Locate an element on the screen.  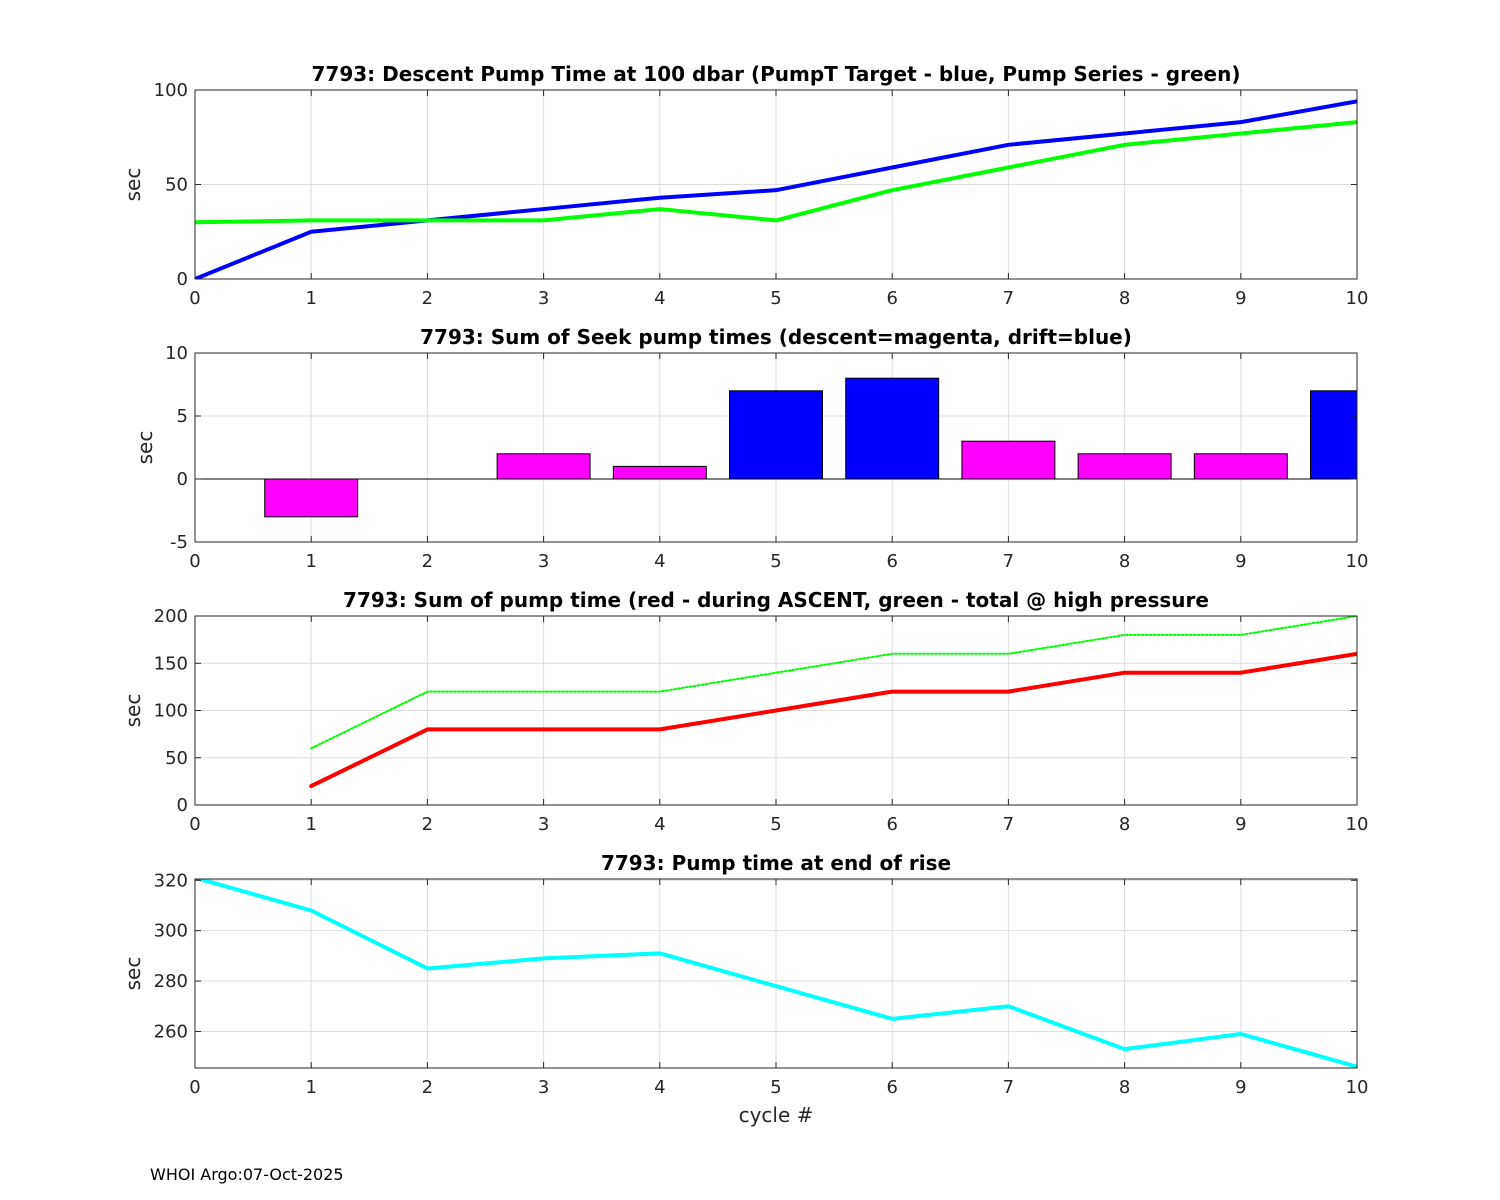
y-tick-label: 320 is located at coordinates (171, 880).